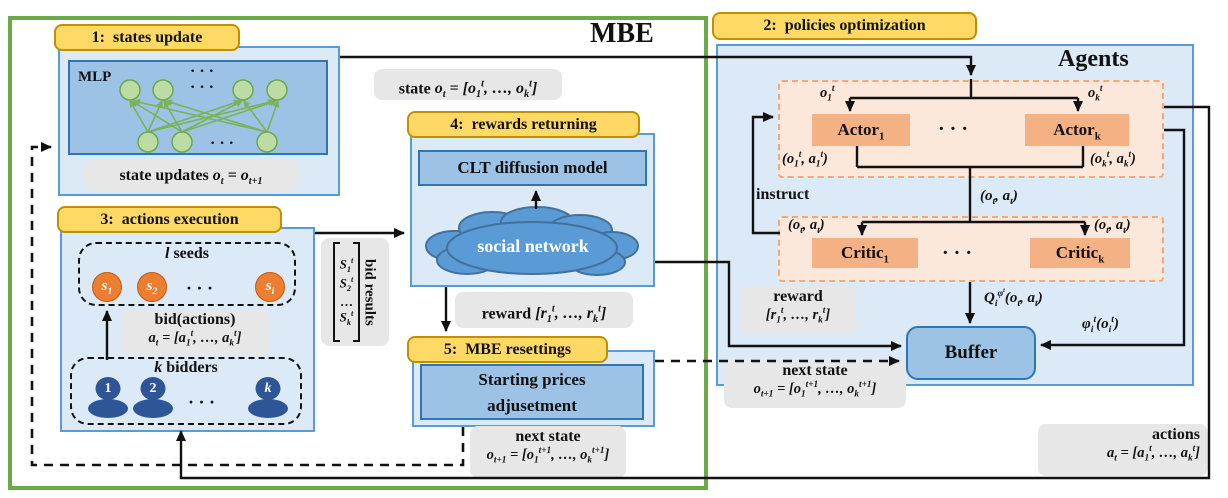 This screenshot has height=498, width=1228. Describe the element at coordinates (186, 253) in the screenshot. I see `seeds-title: l seeds` at that location.